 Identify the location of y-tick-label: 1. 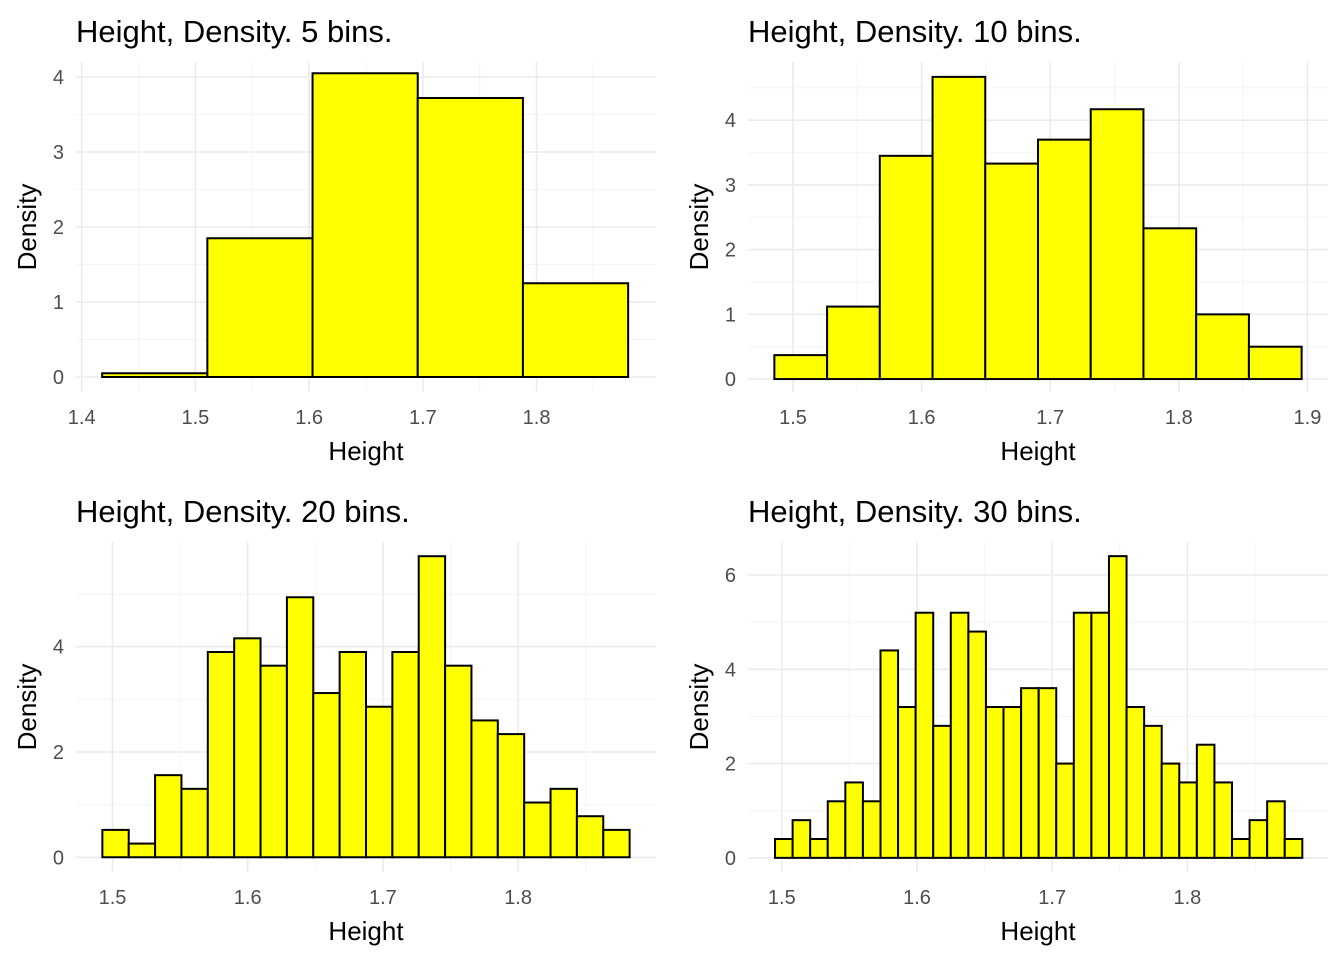
(730, 315).